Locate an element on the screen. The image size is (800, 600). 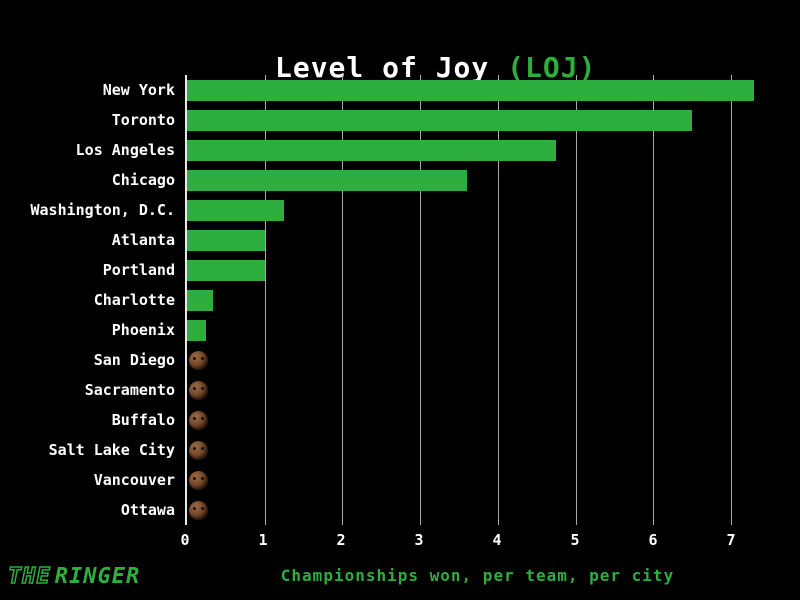
the-ringer-logo: THE RINGER is located at coordinates (74, 576).